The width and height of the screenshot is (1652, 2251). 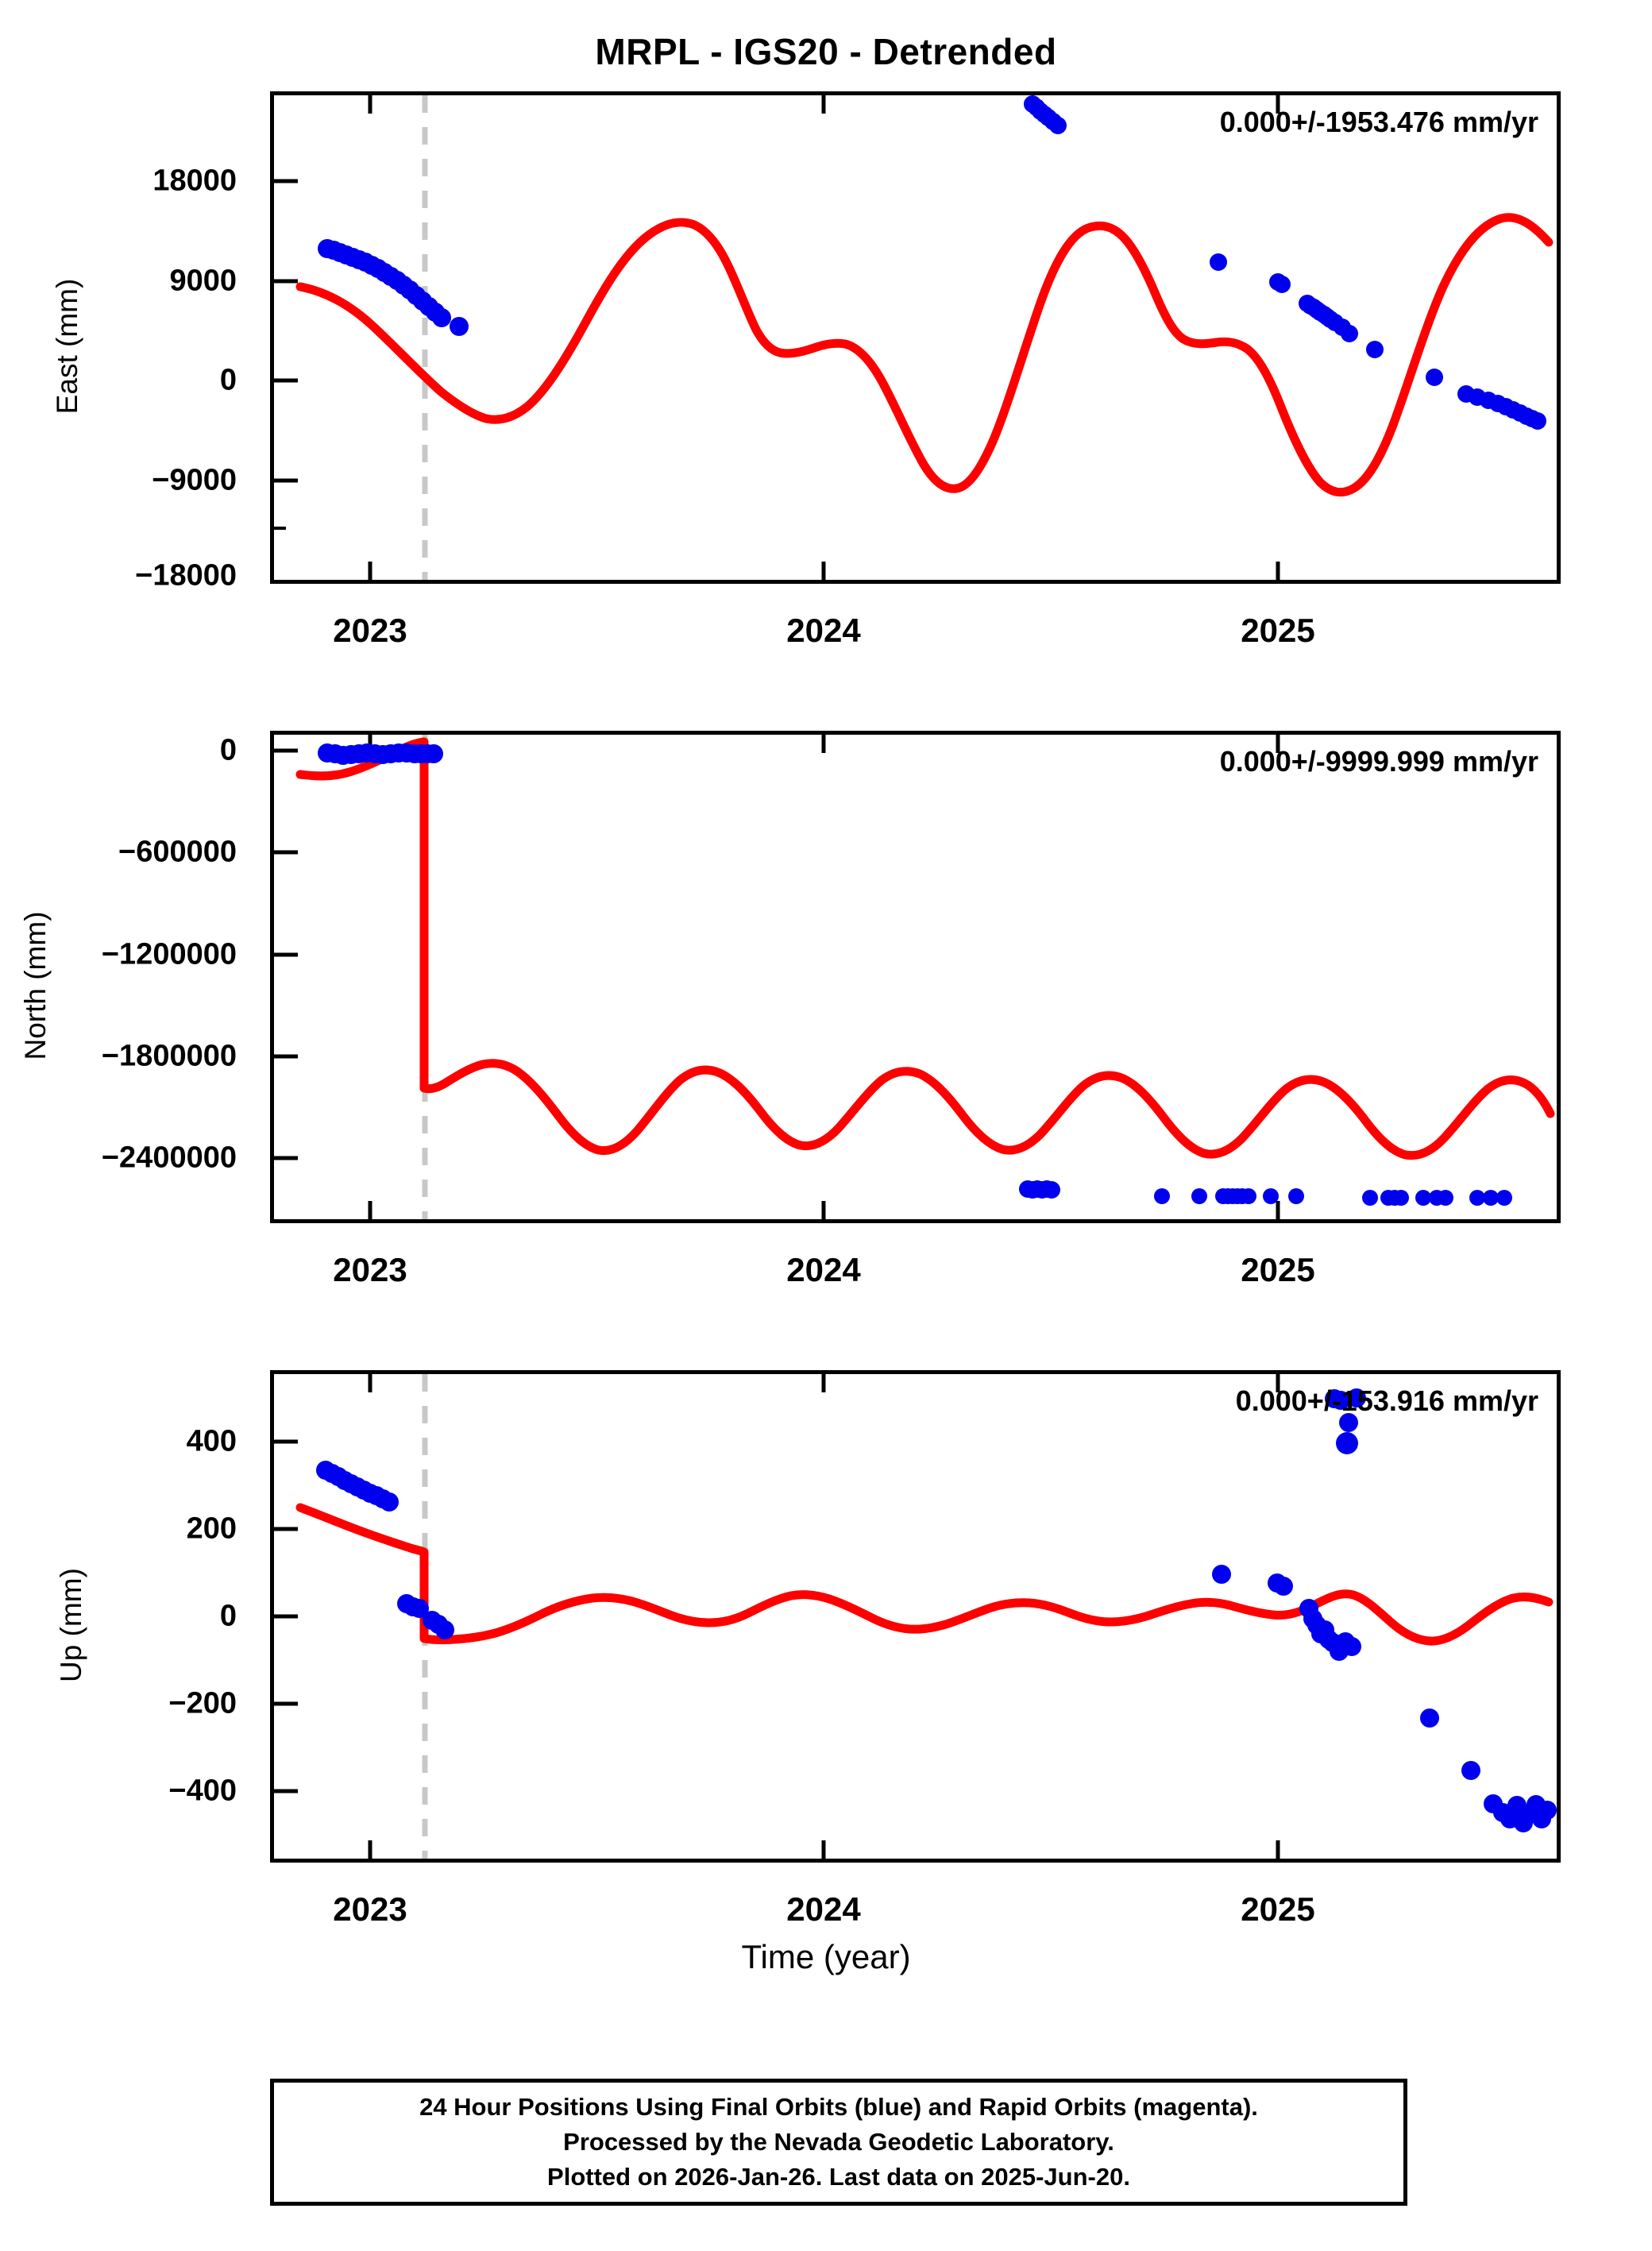 What do you see at coordinates (228, 1616) in the screenshot?
I see `up-ytick-0: 0` at bounding box center [228, 1616].